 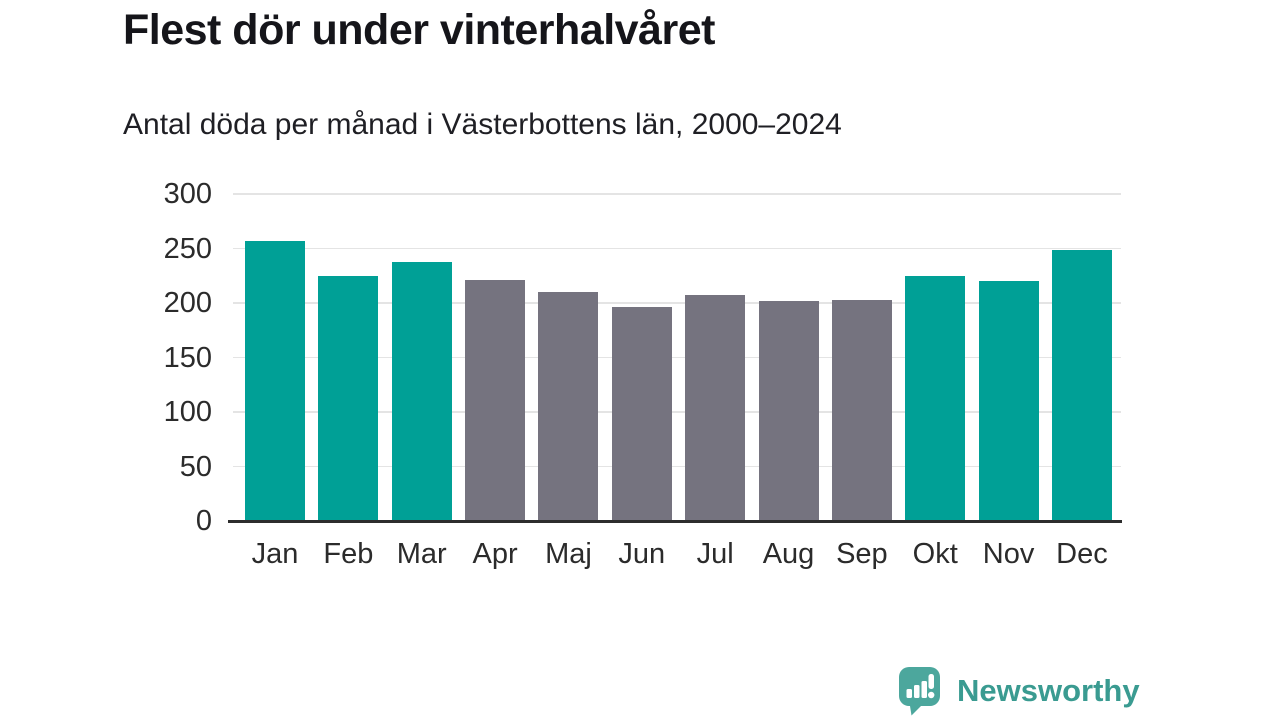 I want to click on y-tick-label-100: 100, so click(x=187, y=412).